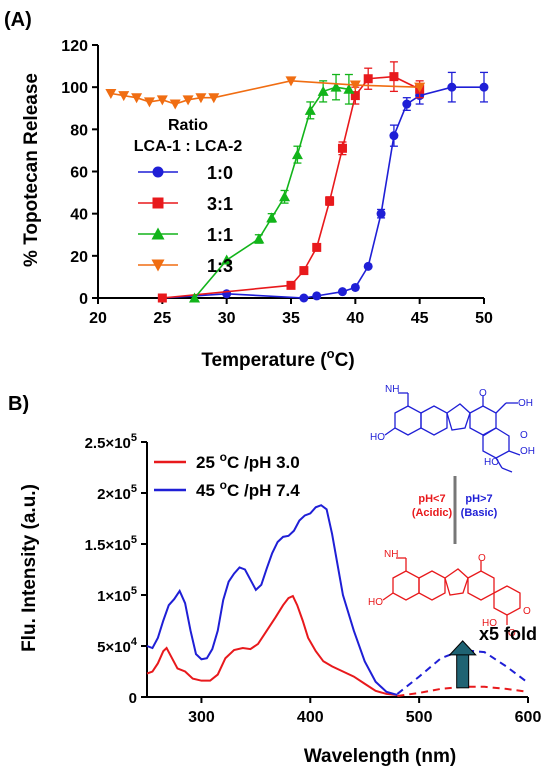 The height and width of the screenshot is (777, 550). I want to click on structure-basic-form, so click(452, 432).